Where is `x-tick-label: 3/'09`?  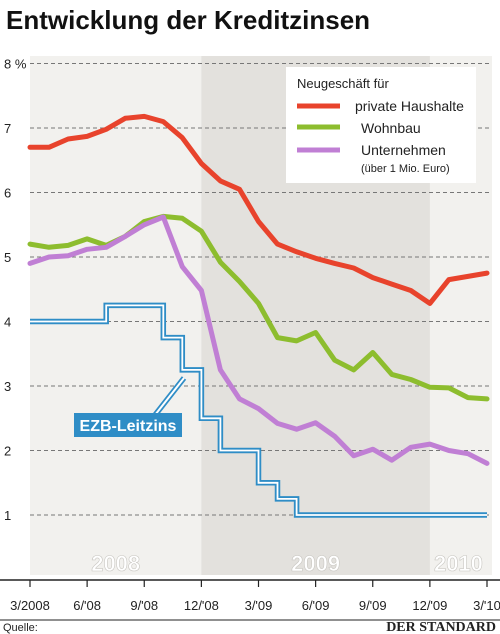 x-tick-label: 3/'09 is located at coordinates (259, 605).